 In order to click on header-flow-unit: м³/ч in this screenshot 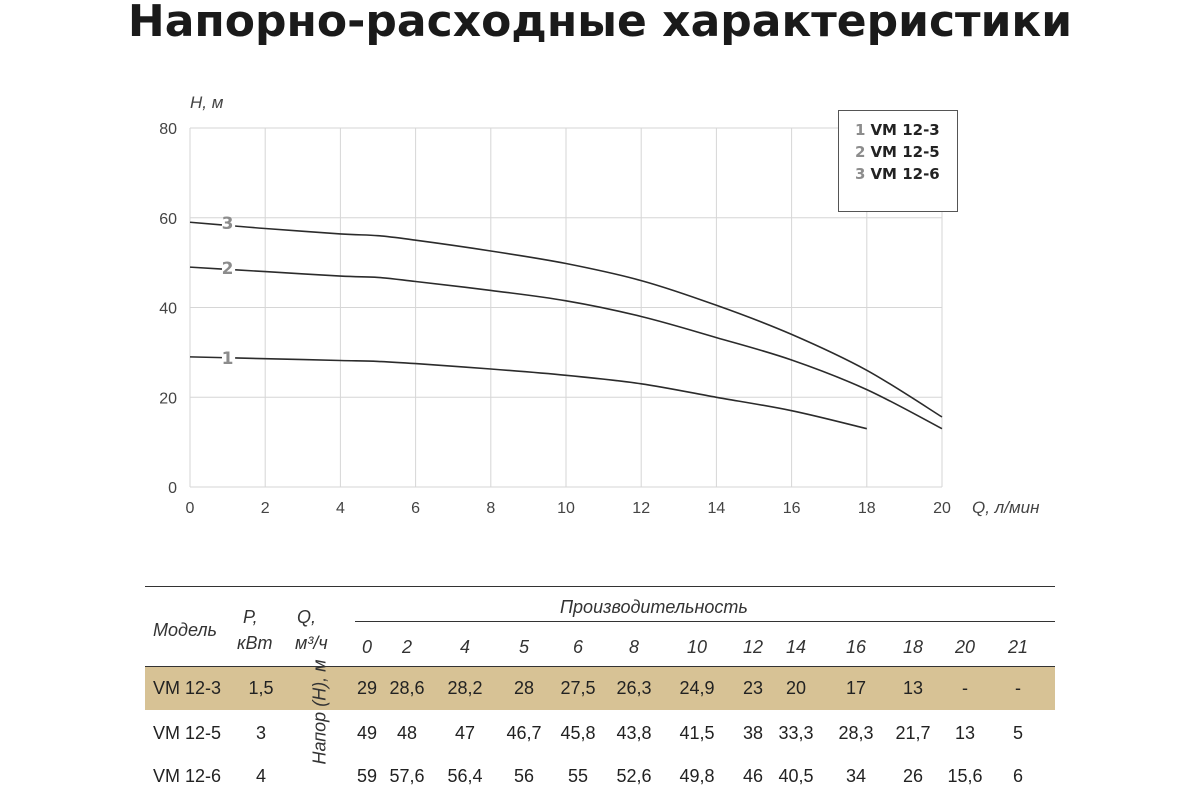, I will do `click(311, 643)`.